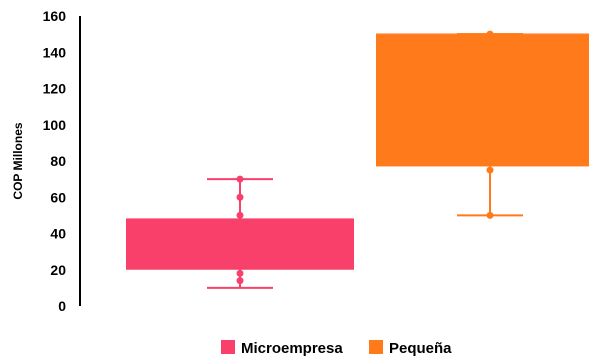 Image resolution: width=589 pixels, height=358 pixels. What do you see at coordinates (62, 306) in the screenshot?
I see `y-tick-label: 0` at bounding box center [62, 306].